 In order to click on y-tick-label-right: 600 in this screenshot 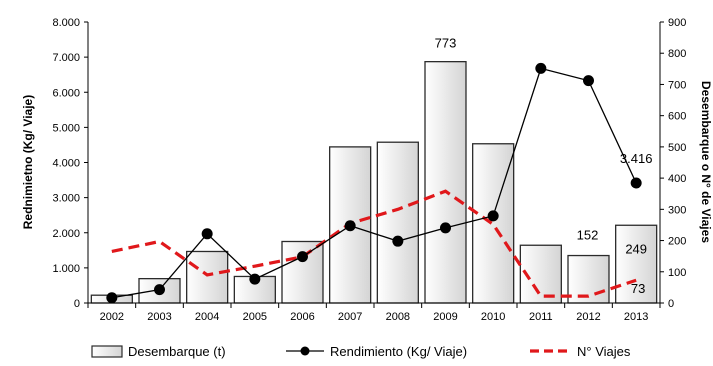, I will do `click(677, 117)`.